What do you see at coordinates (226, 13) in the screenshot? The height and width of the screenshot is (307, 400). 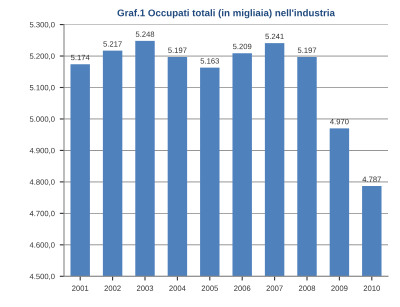 I see `chart-title: Graf.1 Occupati totali (in migliaia) nell'industria` at bounding box center [226, 13].